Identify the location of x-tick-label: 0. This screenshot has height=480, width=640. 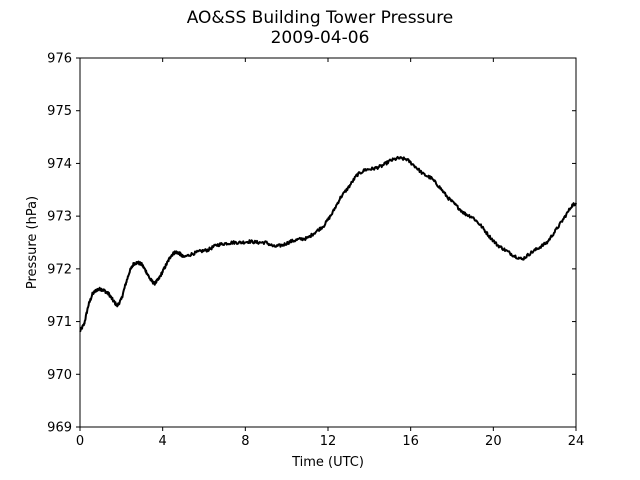
(80, 441).